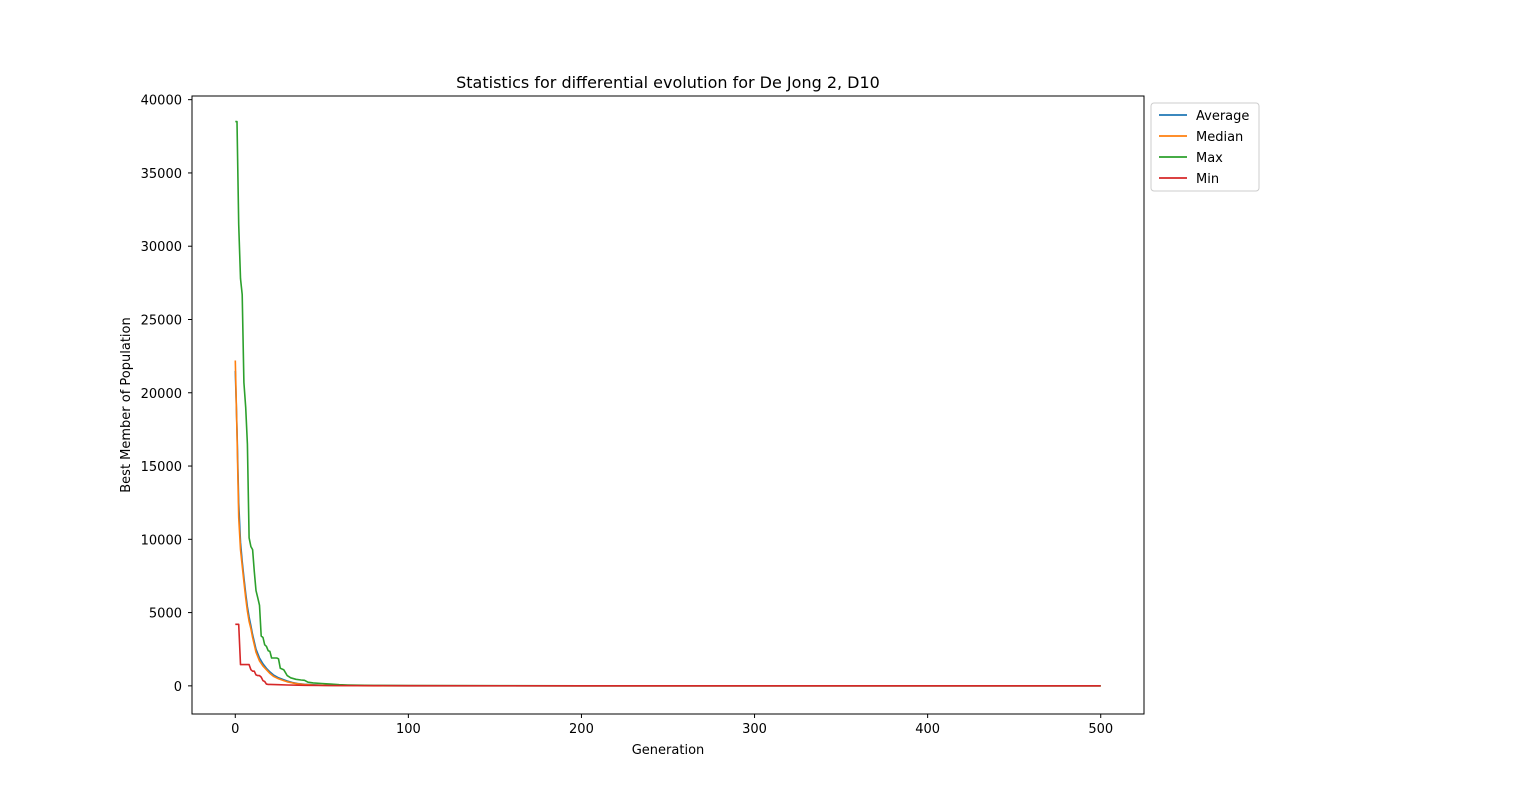  I want to click on y-axis-label: Best Member of Population, so click(126, 405).